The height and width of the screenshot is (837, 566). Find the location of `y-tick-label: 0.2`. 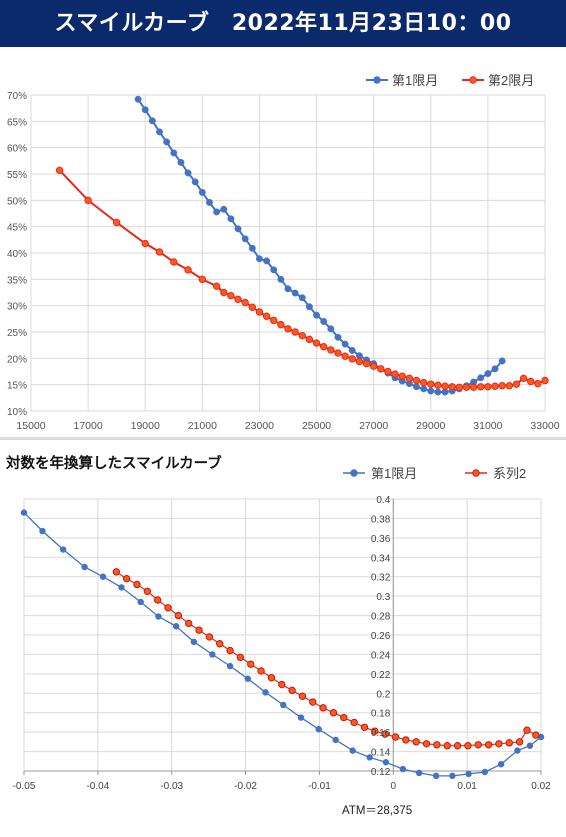

y-tick-label: 0.2 is located at coordinates (383, 694).